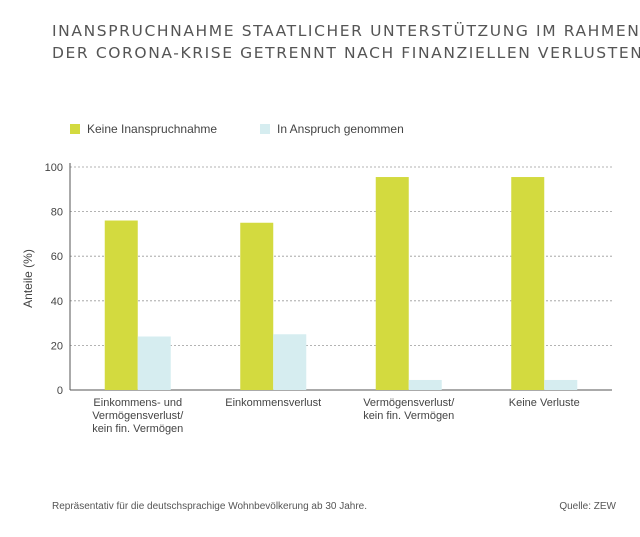 The image size is (640, 537). I want to click on y-tick-label-80: 80, so click(57, 213).